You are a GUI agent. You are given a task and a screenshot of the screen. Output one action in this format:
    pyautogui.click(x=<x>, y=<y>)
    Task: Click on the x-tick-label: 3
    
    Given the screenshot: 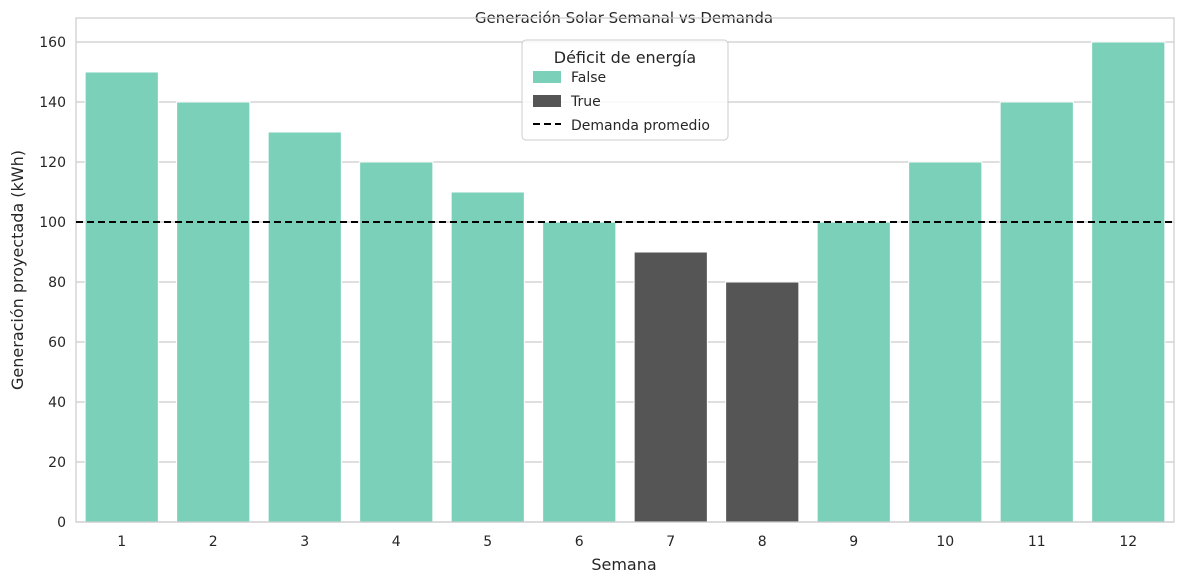 What is the action you would take?
    pyautogui.click(x=304, y=542)
    